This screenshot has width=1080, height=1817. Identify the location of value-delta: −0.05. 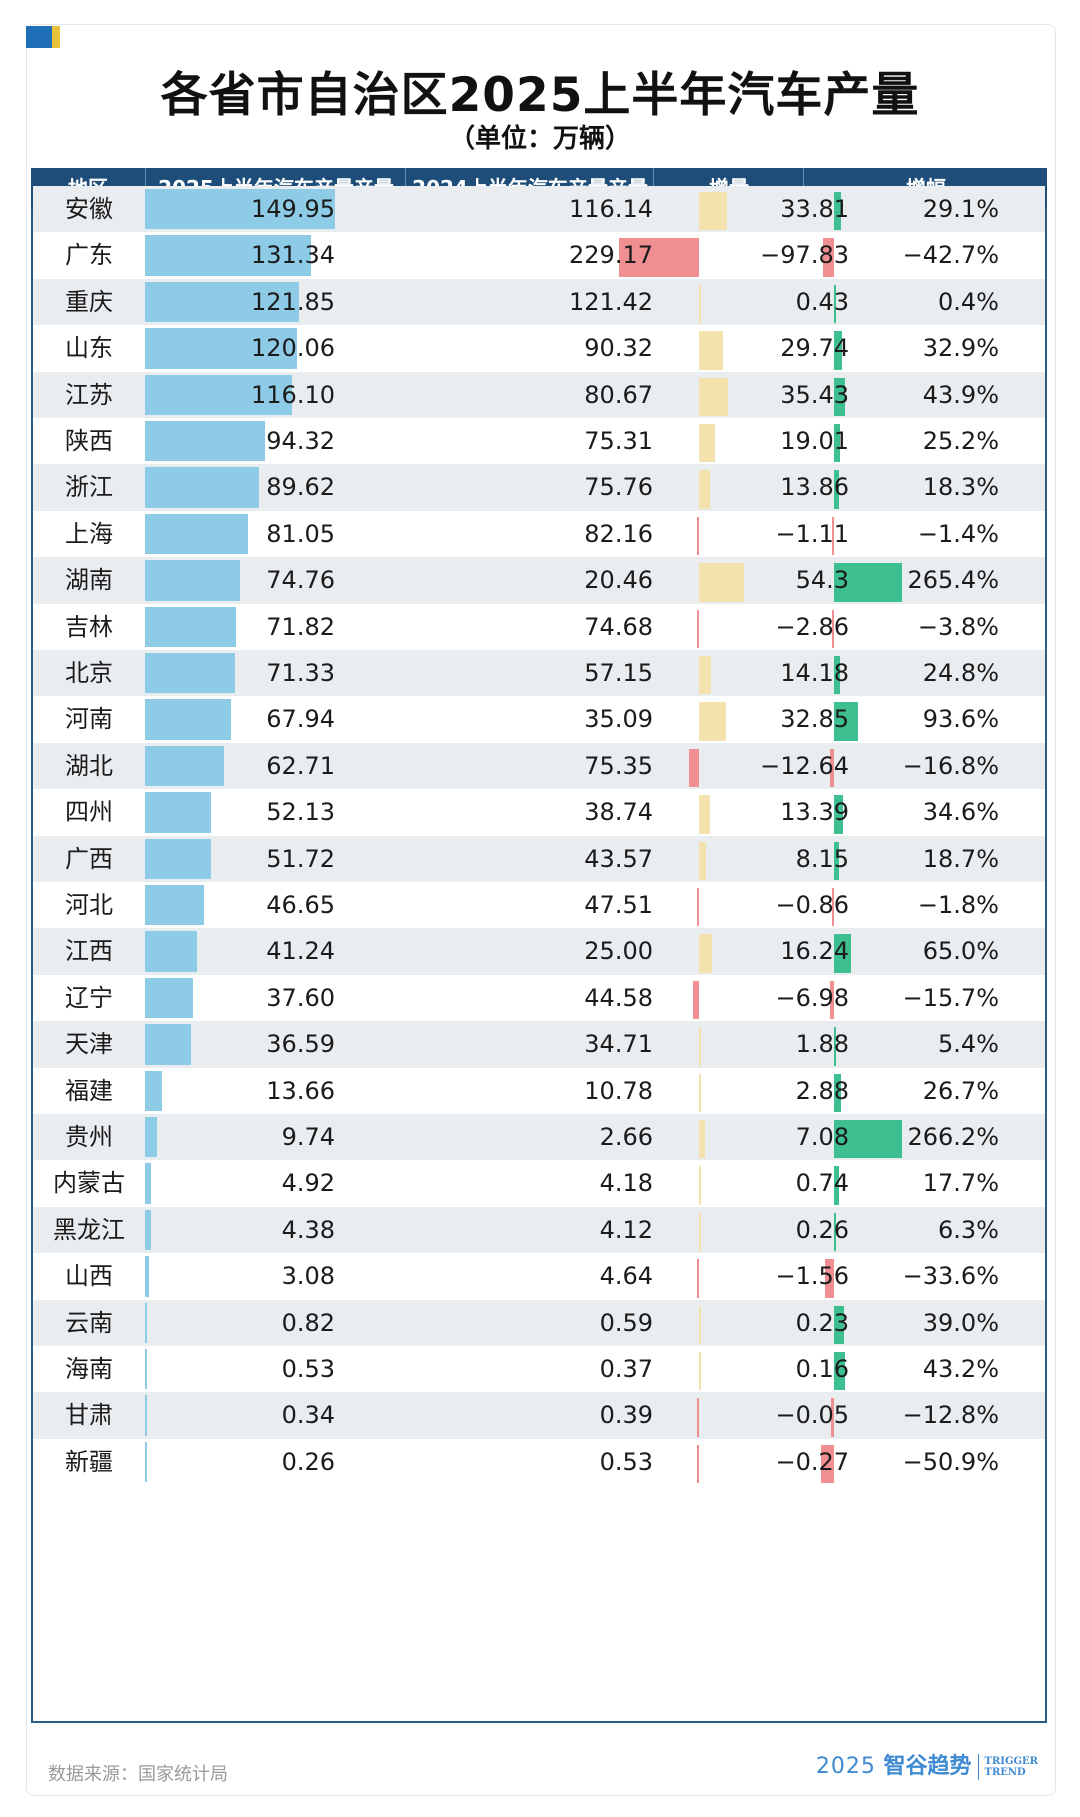
(812, 1415).